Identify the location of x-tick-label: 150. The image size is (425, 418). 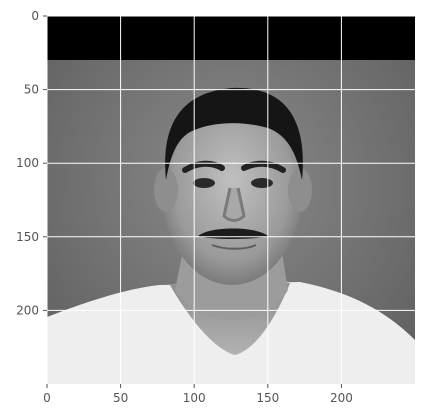
(267, 398).